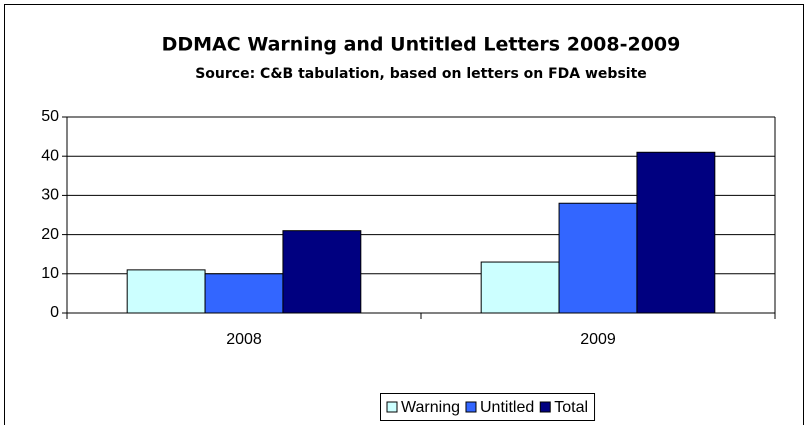 Image resolution: width=808 pixels, height=425 pixels. I want to click on y-tick-label: 0, so click(54, 312).